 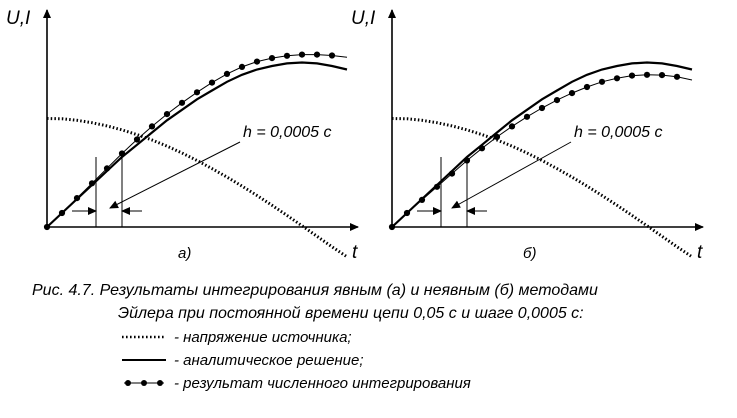 I want to click on legend-item-numerical-integration: - результат численного интегрирования, so click(x=295, y=383).